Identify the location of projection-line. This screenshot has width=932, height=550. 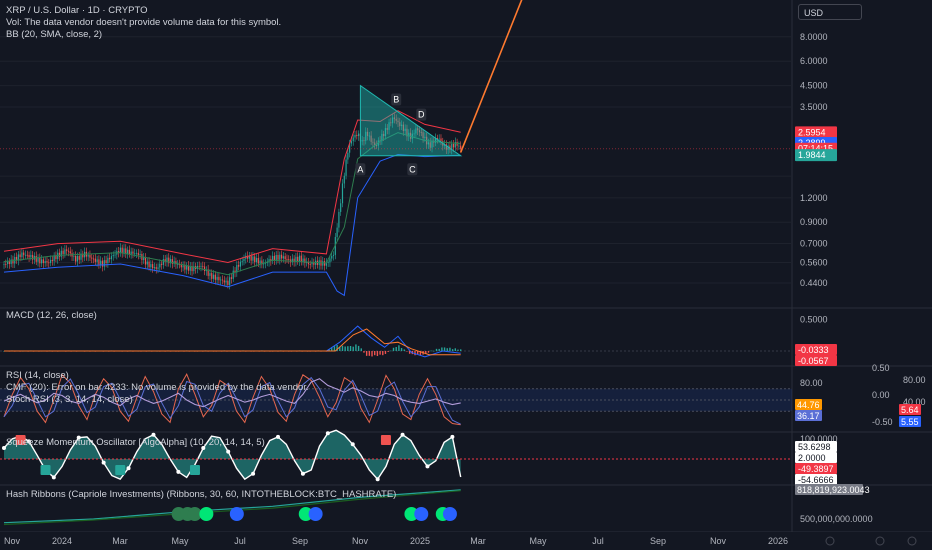
(491, 76).